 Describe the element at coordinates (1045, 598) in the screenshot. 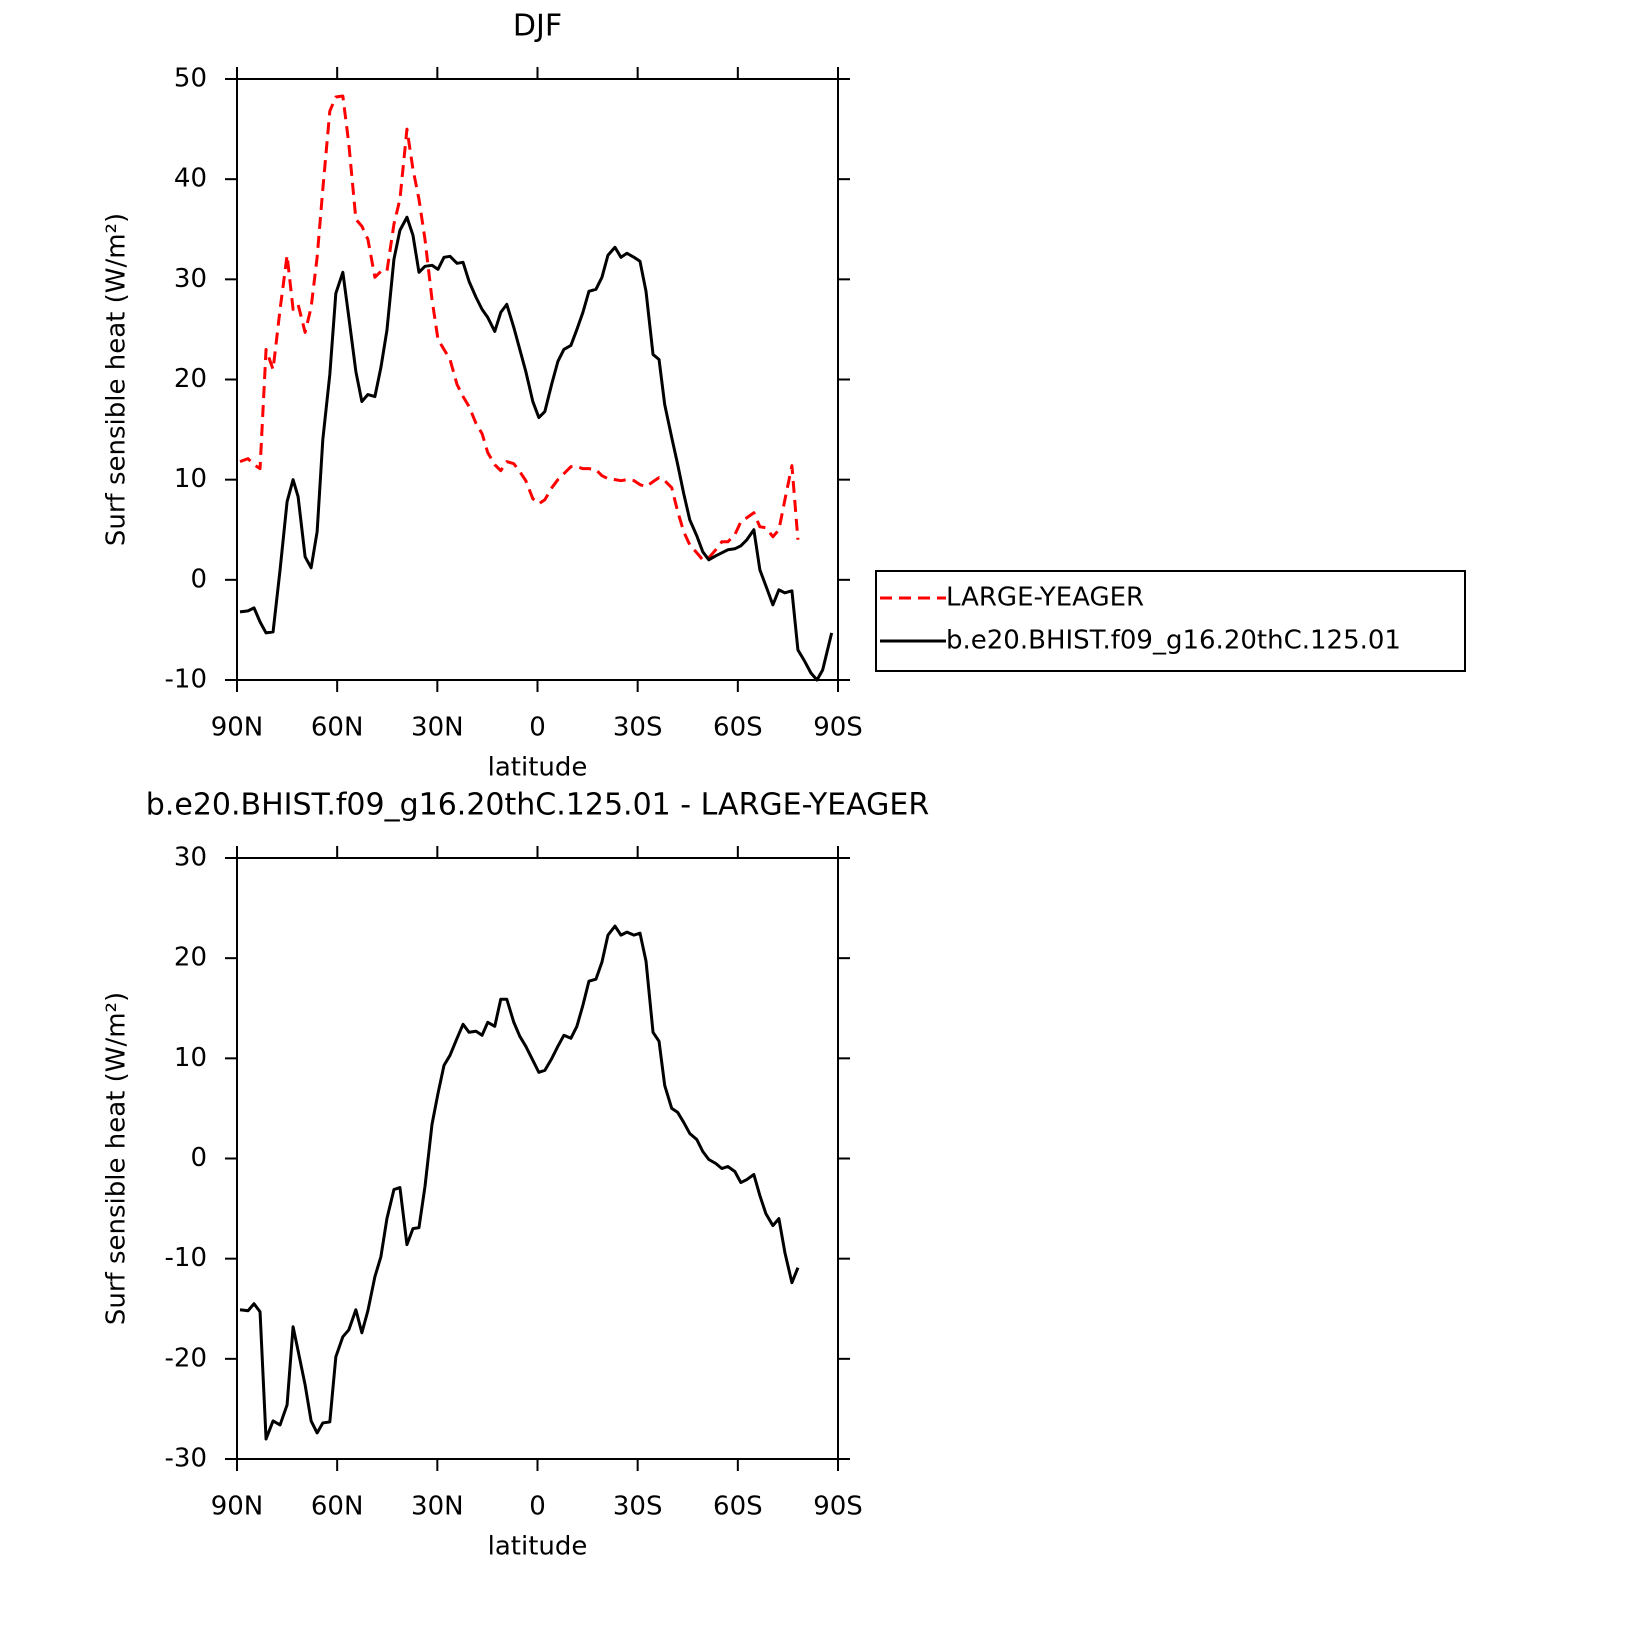

I see `legend-label: LARGE-YEAGER` at that location.